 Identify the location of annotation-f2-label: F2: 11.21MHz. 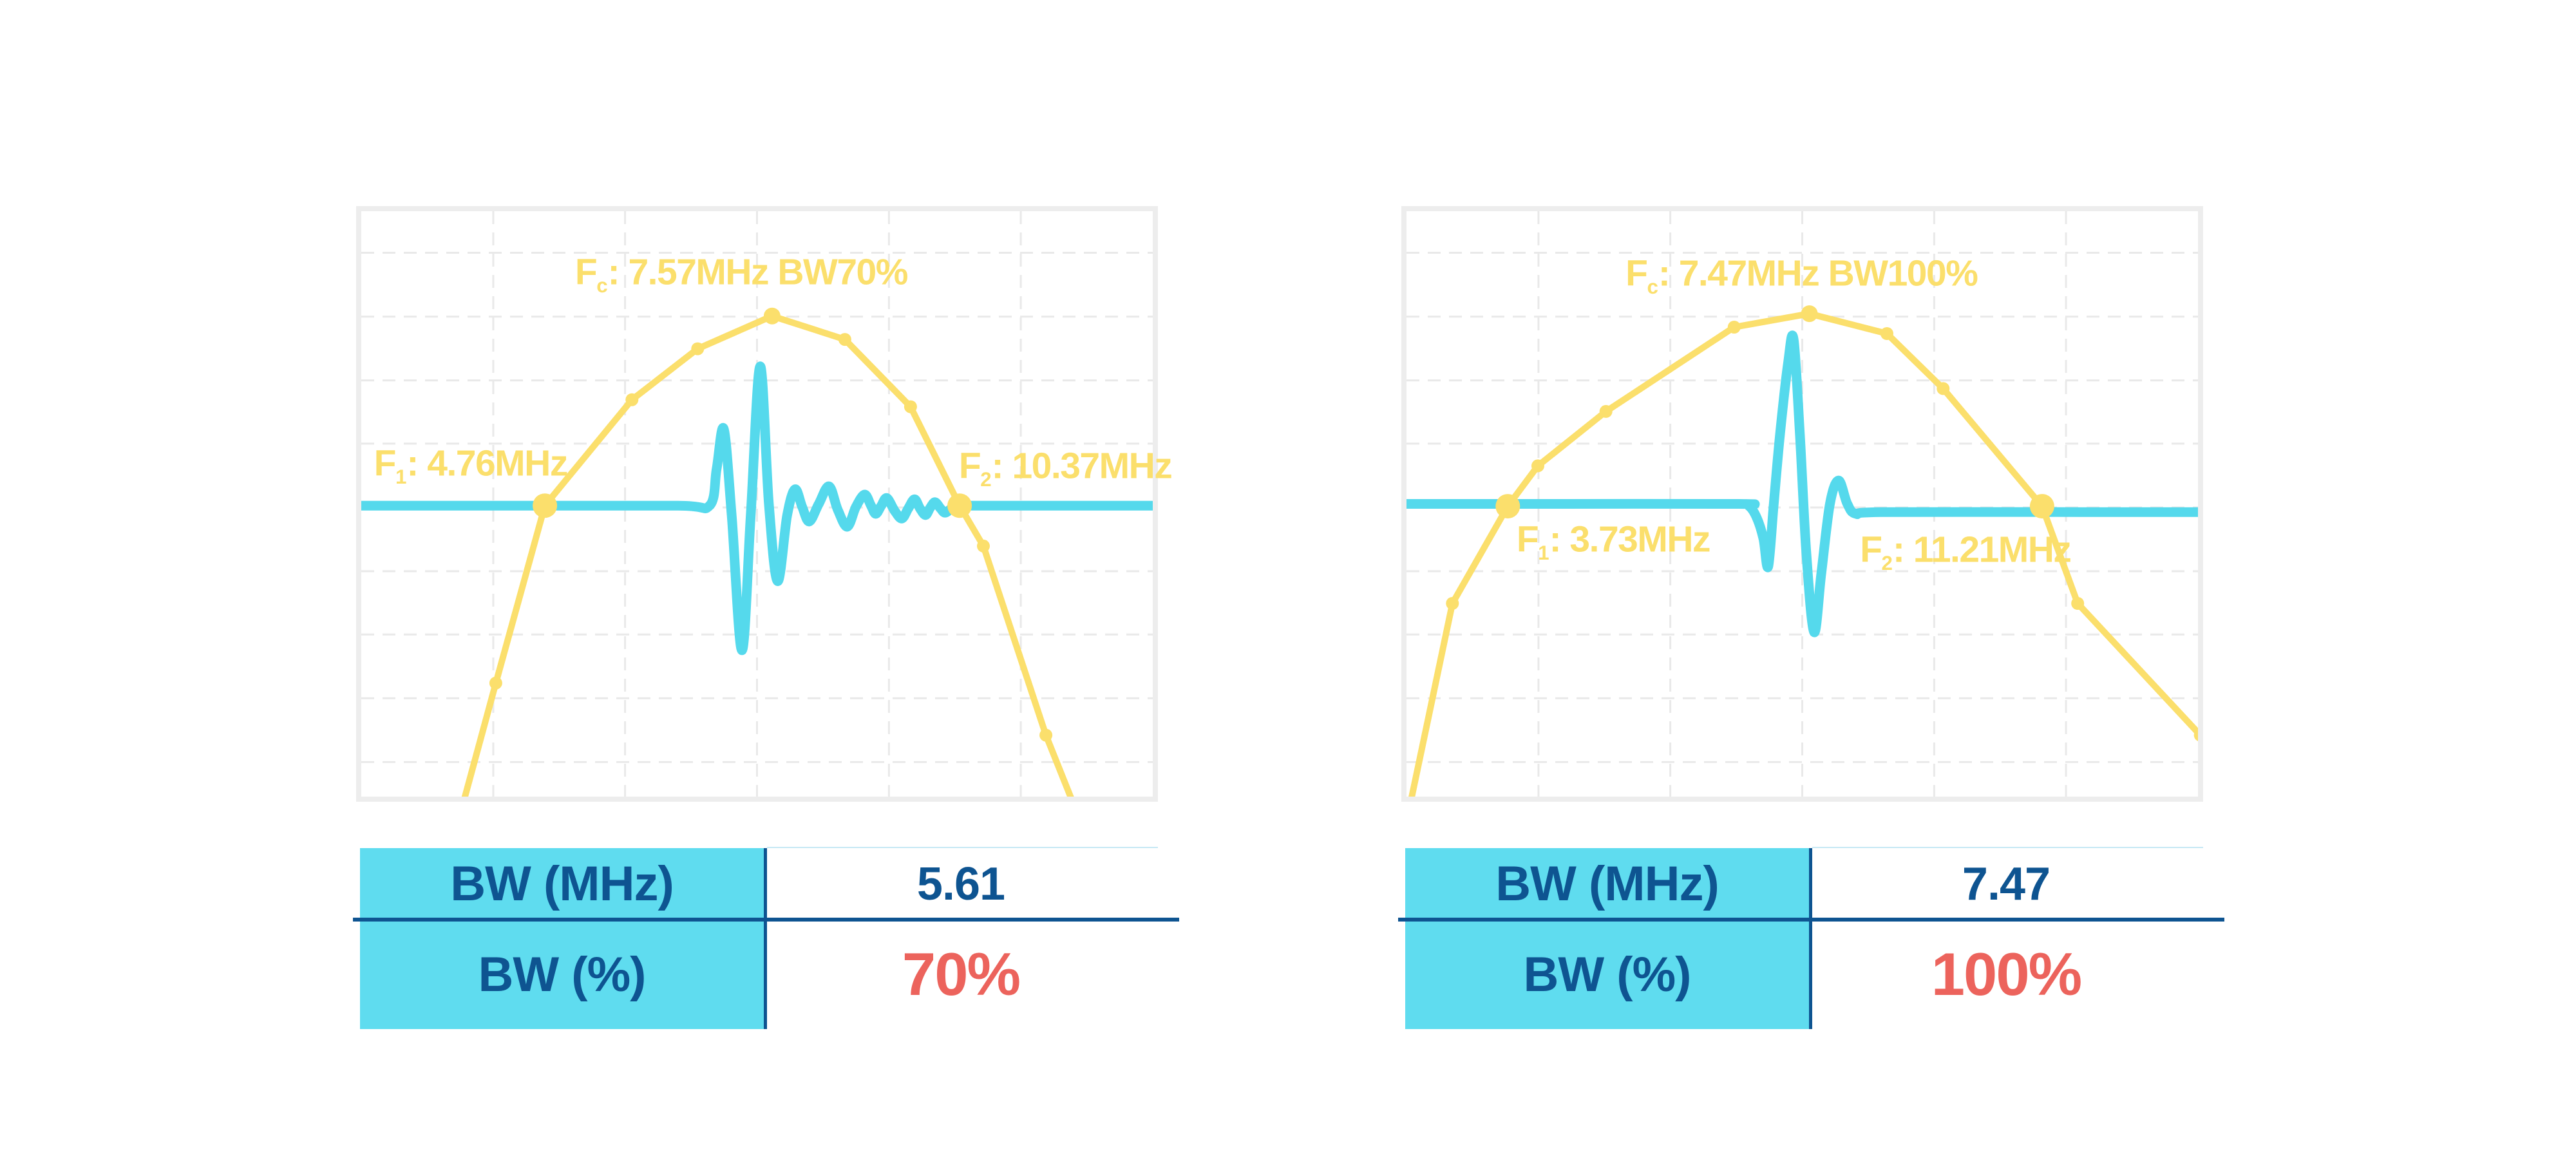
(1966, 551).